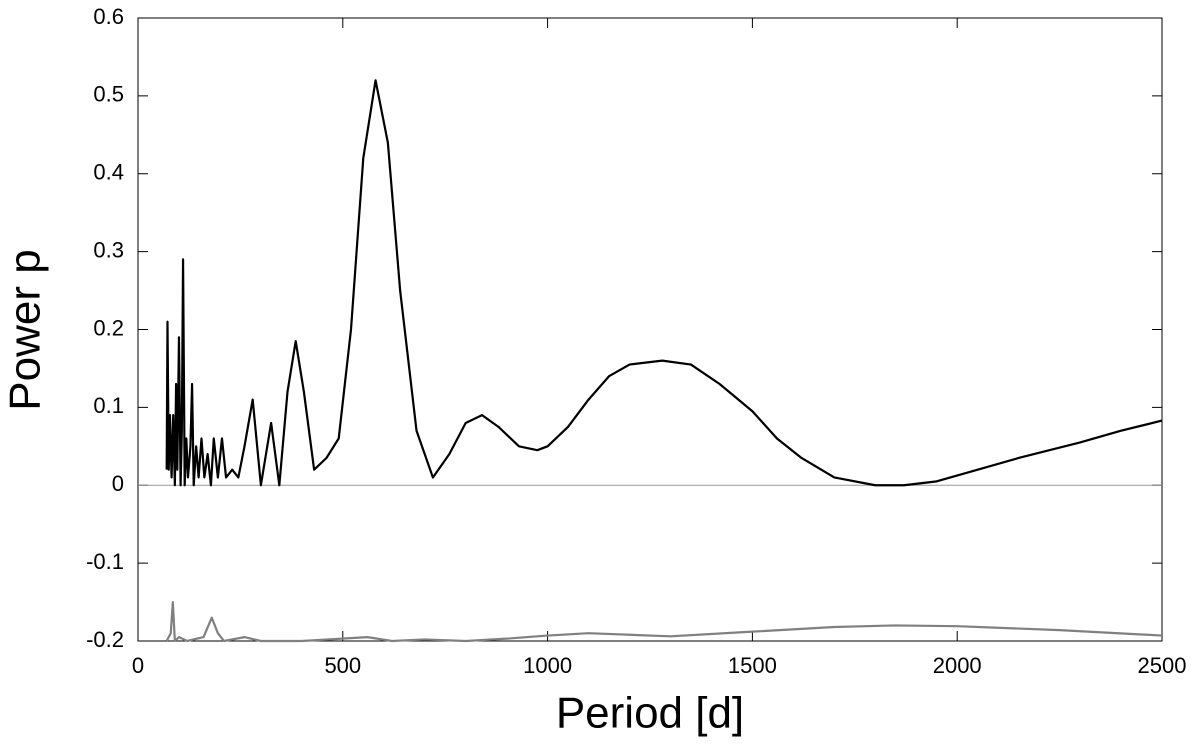 The width and height of the screenshot is (1200, 744). Describe the element at coordinates (108, 94) in the screenshot. I see `y-tick-label: 0.5` at that location.